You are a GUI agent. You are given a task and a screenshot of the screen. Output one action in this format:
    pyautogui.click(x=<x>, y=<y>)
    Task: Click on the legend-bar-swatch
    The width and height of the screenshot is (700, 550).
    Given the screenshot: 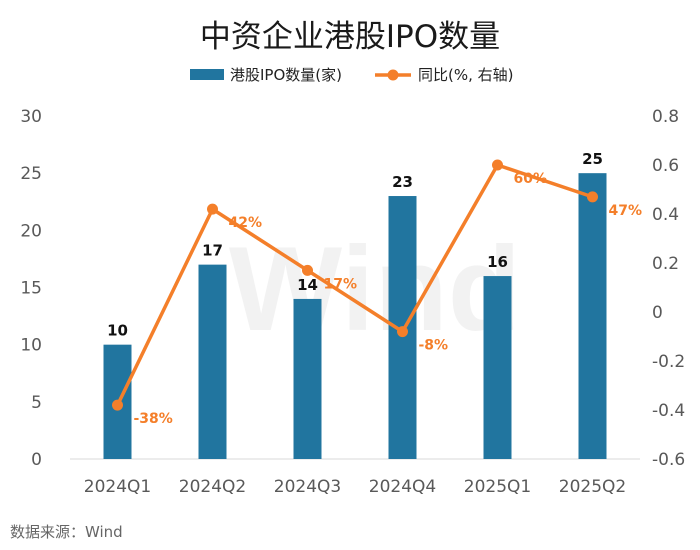 What is the action you would take?
    pyautogui.click(x=207, y=74)
    